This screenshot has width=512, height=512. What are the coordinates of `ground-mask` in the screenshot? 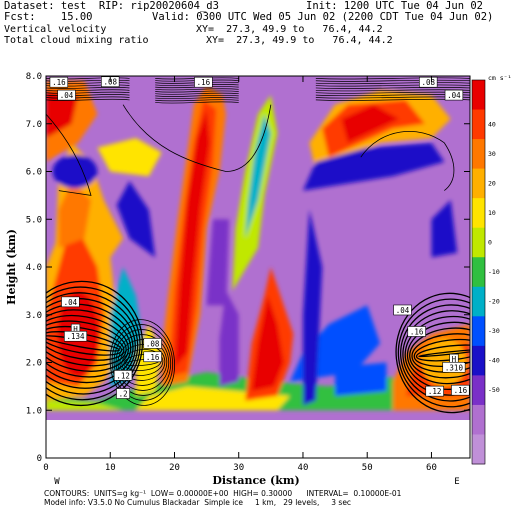 It's located at (258, 439).